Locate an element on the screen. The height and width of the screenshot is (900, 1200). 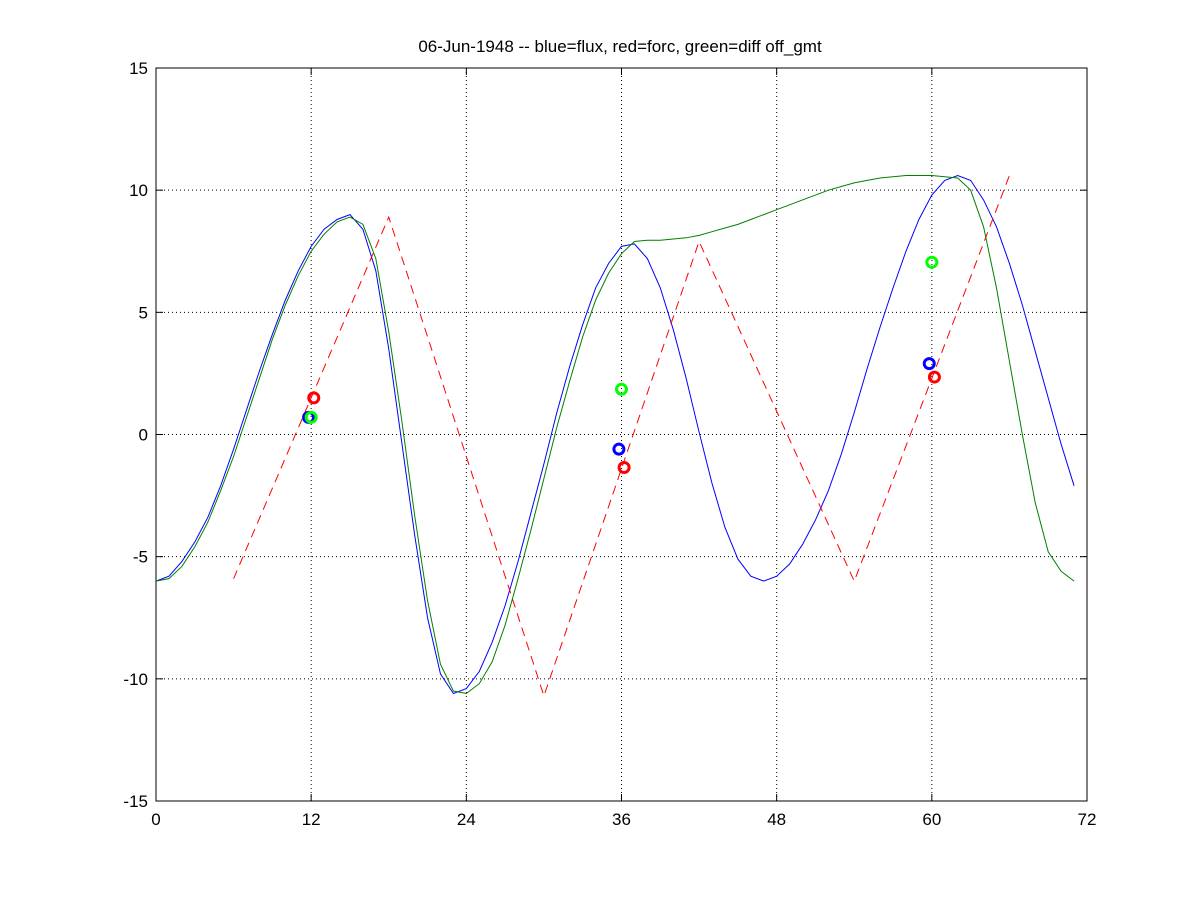
y-tick-label: 0 is located at coordinates (143, 435).